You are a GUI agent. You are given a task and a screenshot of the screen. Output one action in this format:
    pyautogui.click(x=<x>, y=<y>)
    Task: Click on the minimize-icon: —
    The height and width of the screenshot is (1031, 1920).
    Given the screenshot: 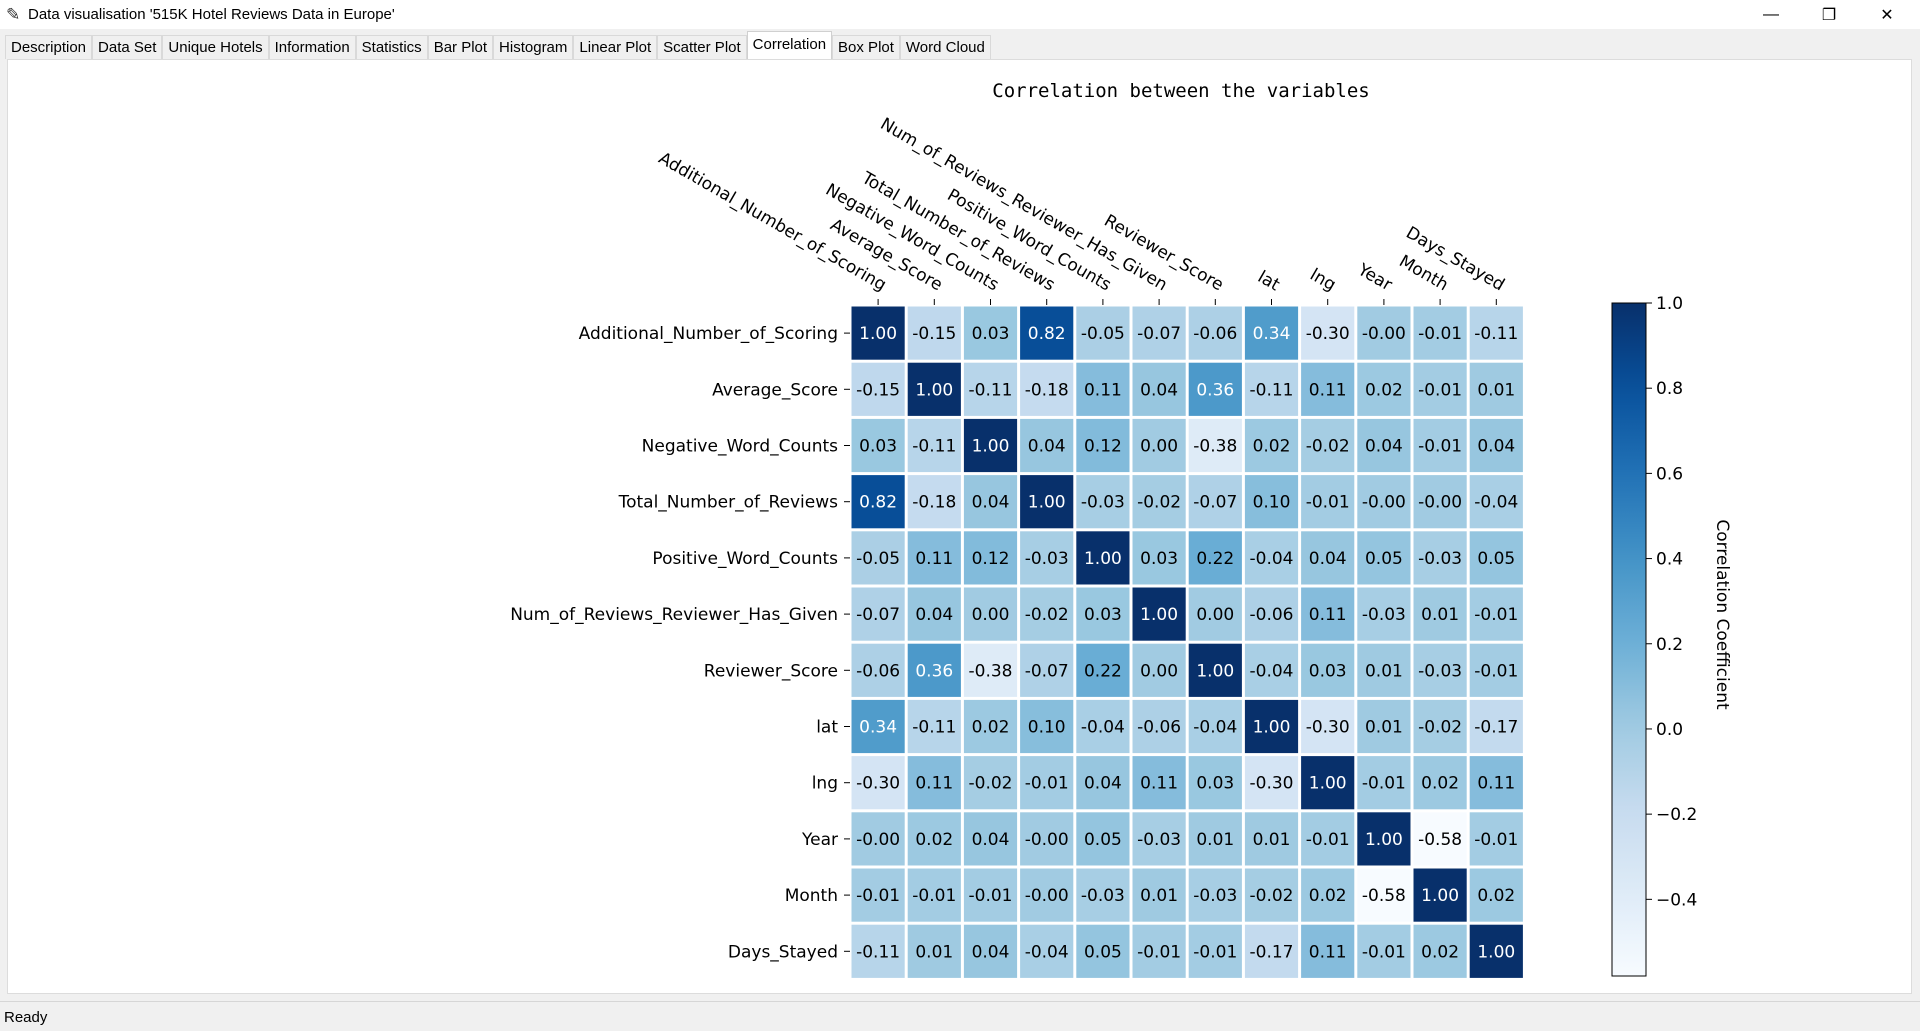 What is the action you would take?
    pyautogui.click(x=1771, y=14)
    